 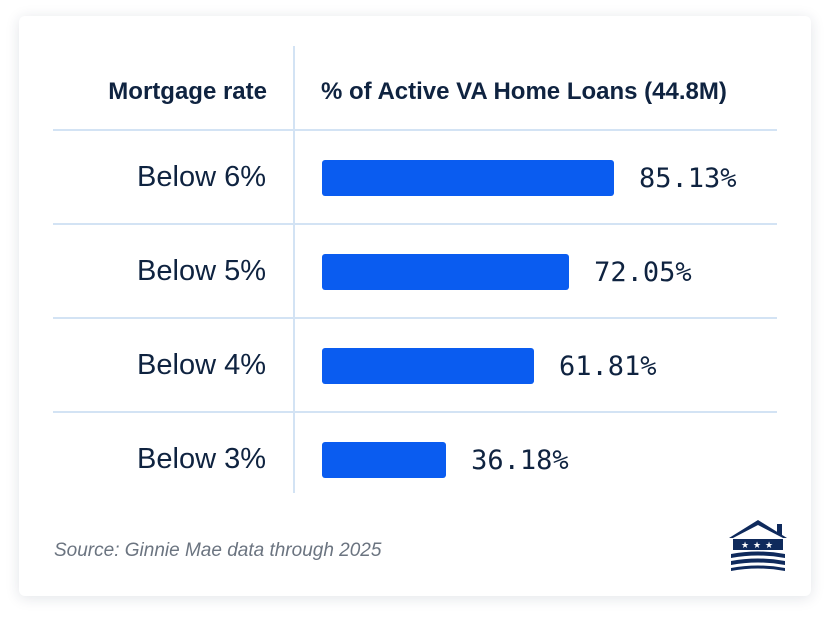 What do you see at coordinates (201, 459) in the screenshot?
I see `category-label: Below 3%` at bounding box center [201, 459].